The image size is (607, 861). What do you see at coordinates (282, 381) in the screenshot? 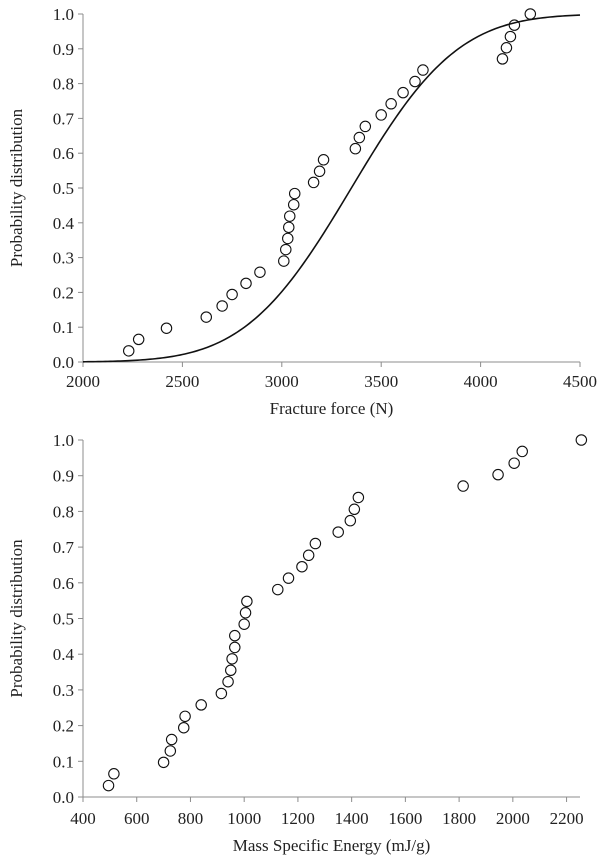
I see `x-tick-label: 3000` at bounding box center [282, 381].